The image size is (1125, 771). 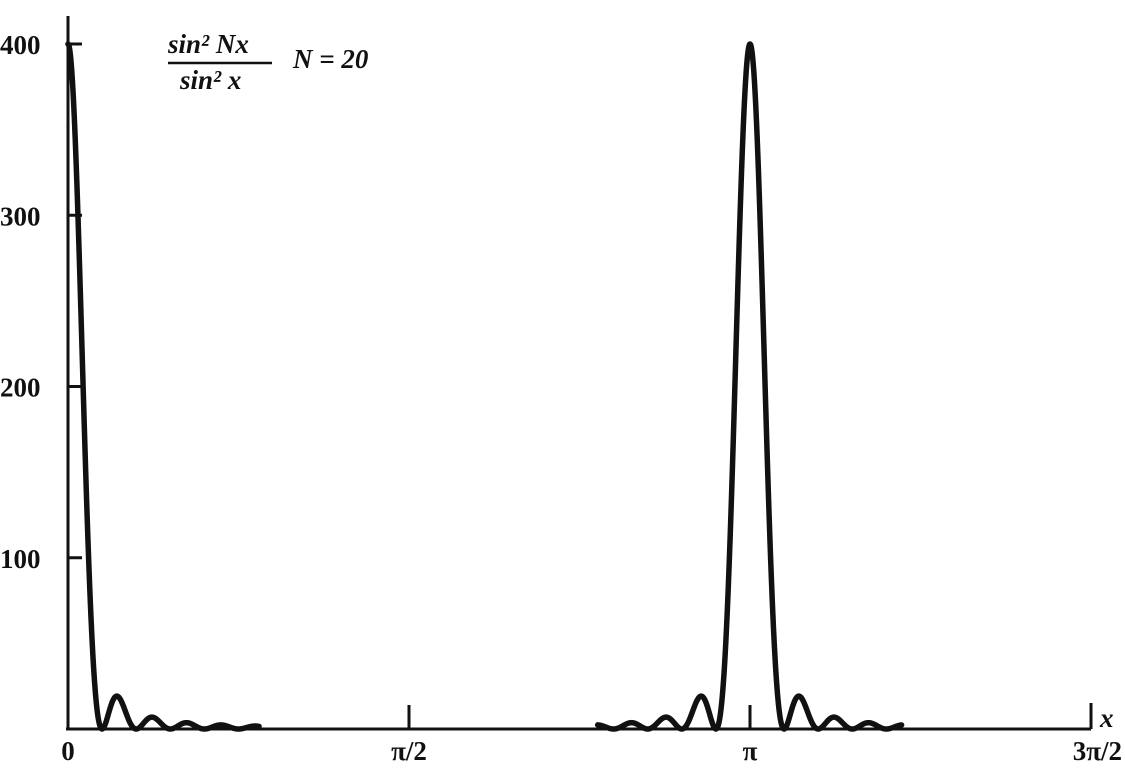 I want to click on parameter-label: N = 20, so click(x=330, y=59).